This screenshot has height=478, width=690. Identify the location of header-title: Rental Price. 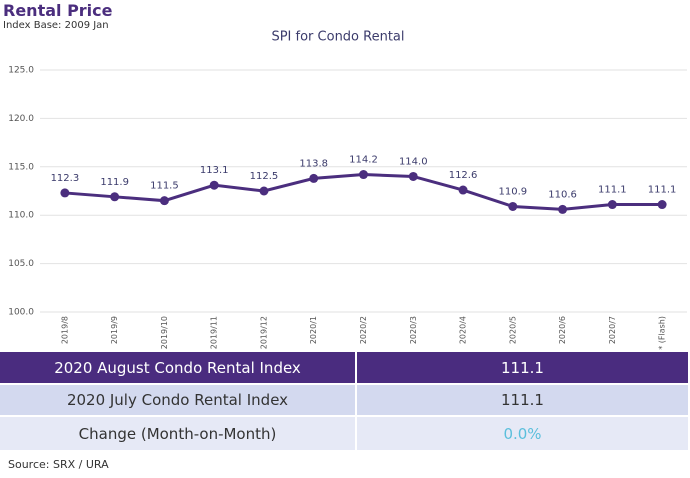
(58, 10).